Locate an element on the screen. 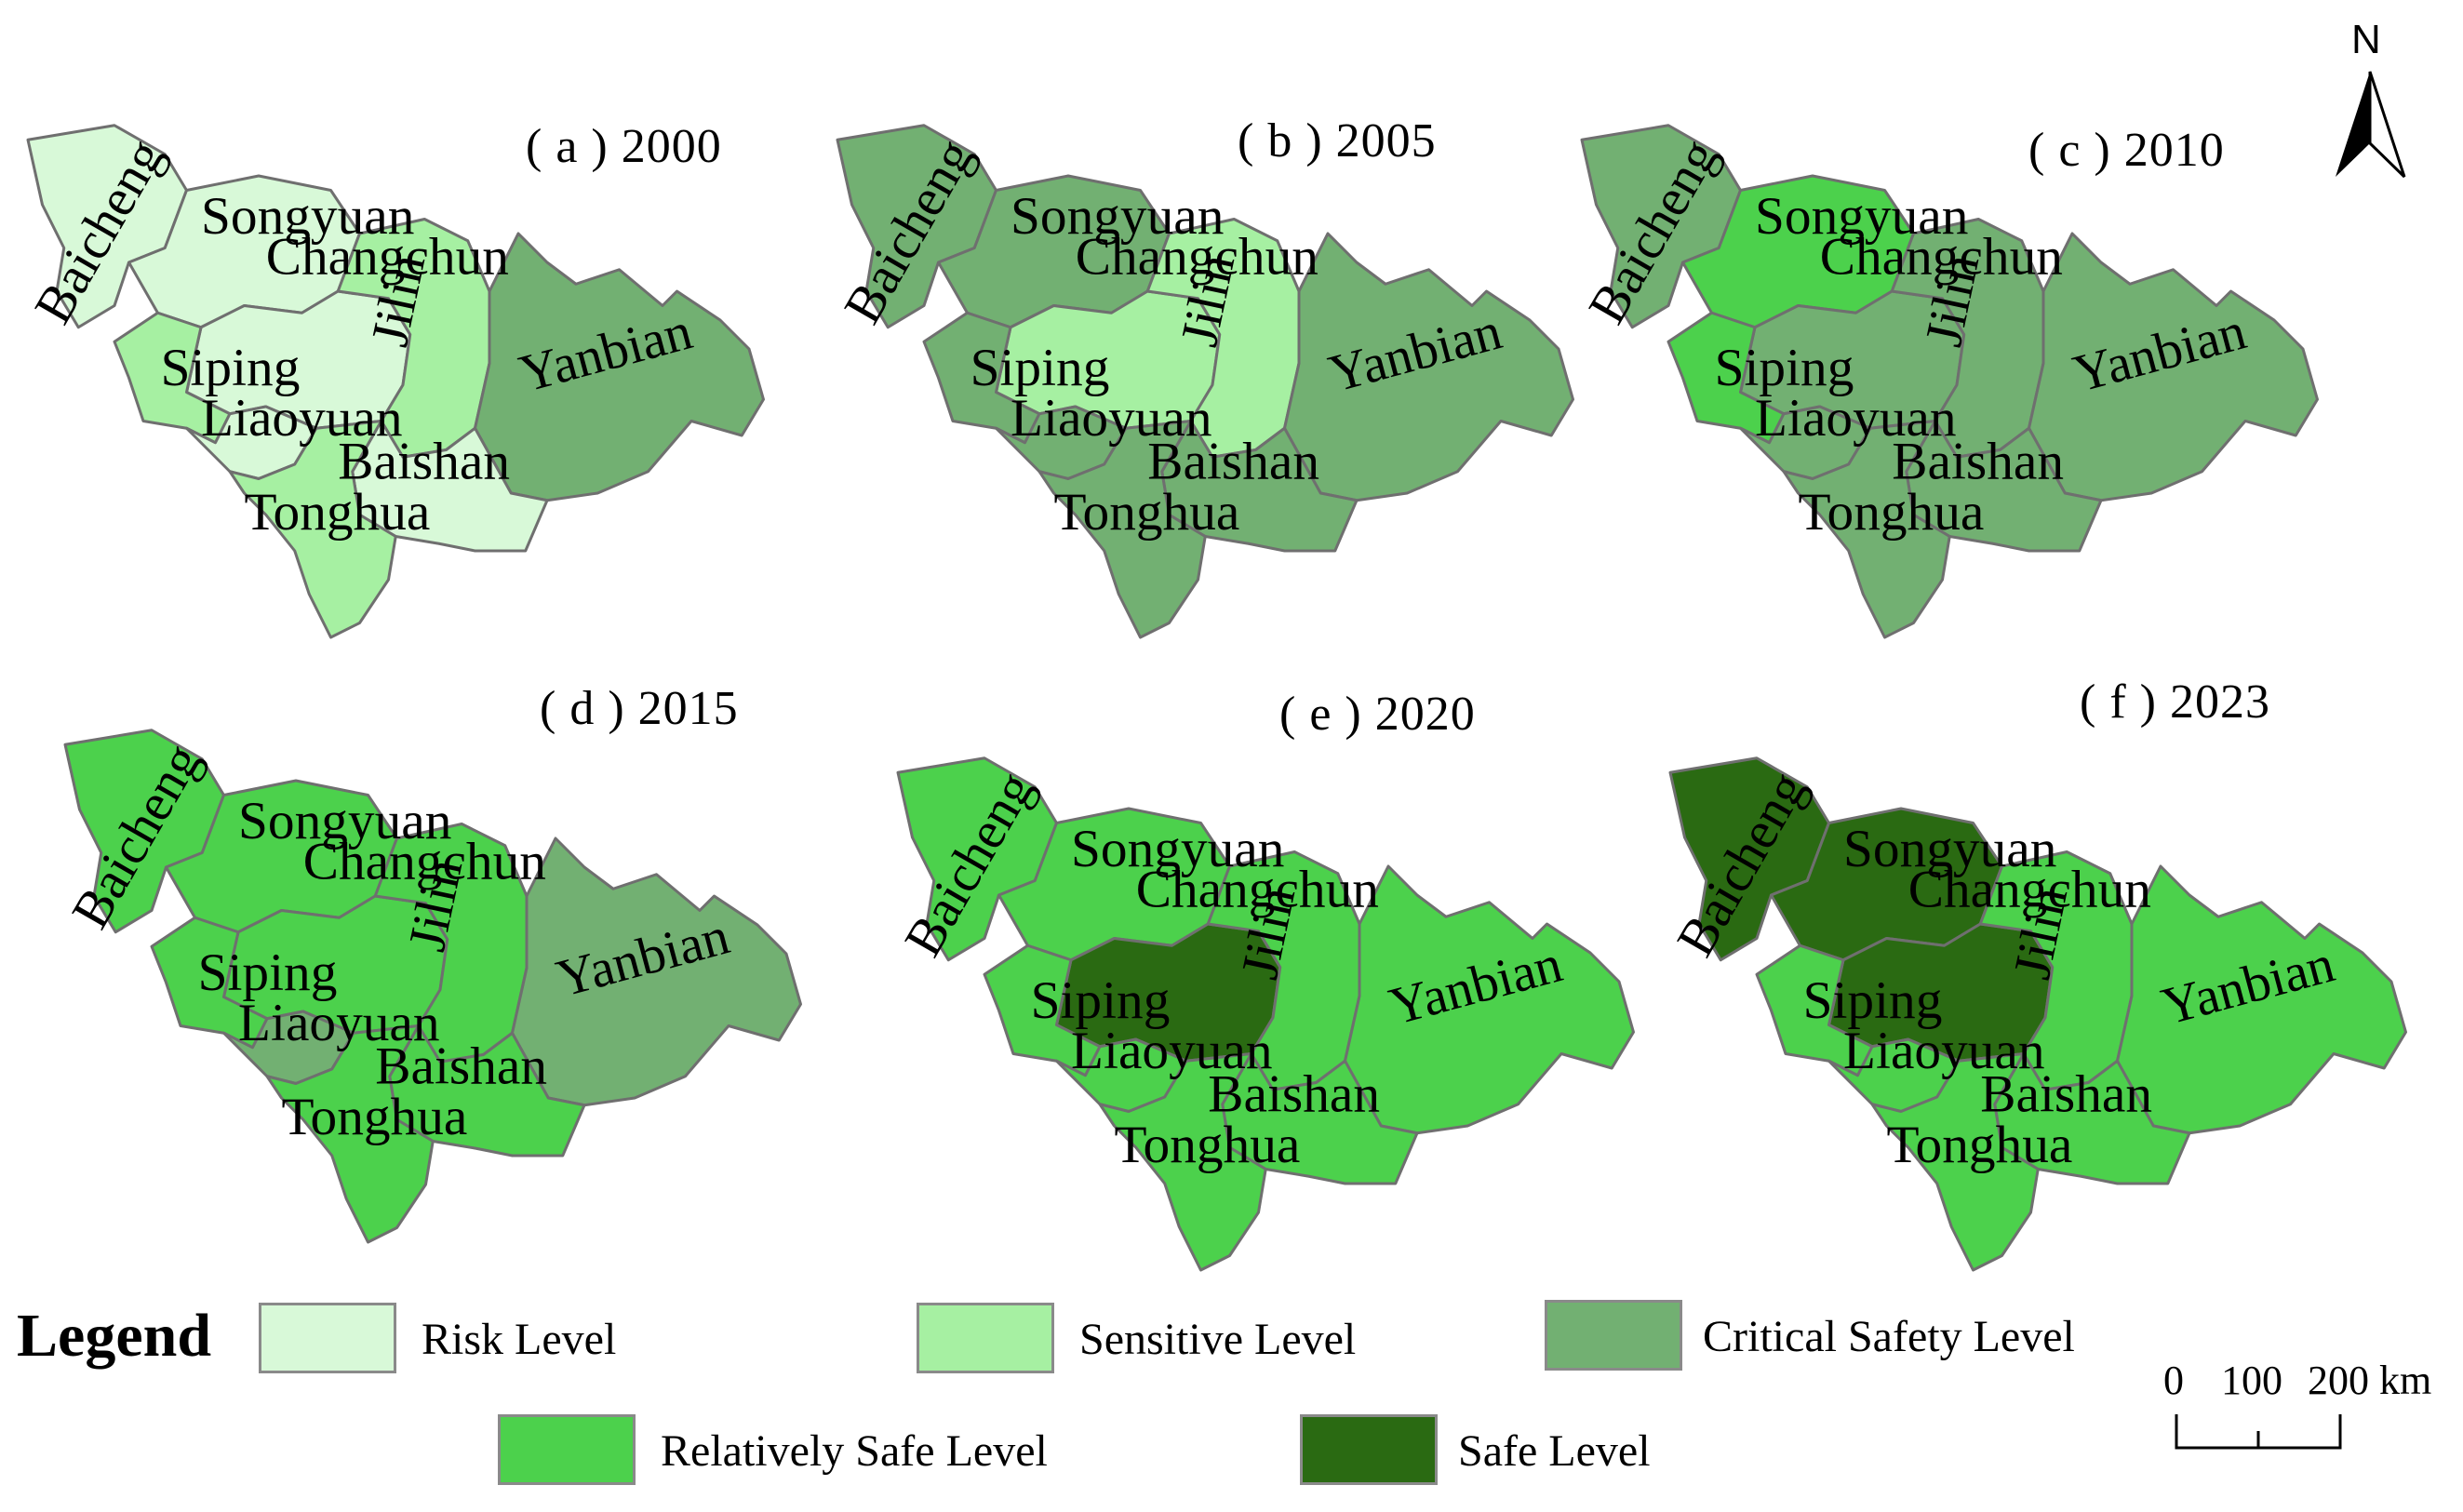  legend-label: Relatively Safe Level is located at coordinates (854, 1451).